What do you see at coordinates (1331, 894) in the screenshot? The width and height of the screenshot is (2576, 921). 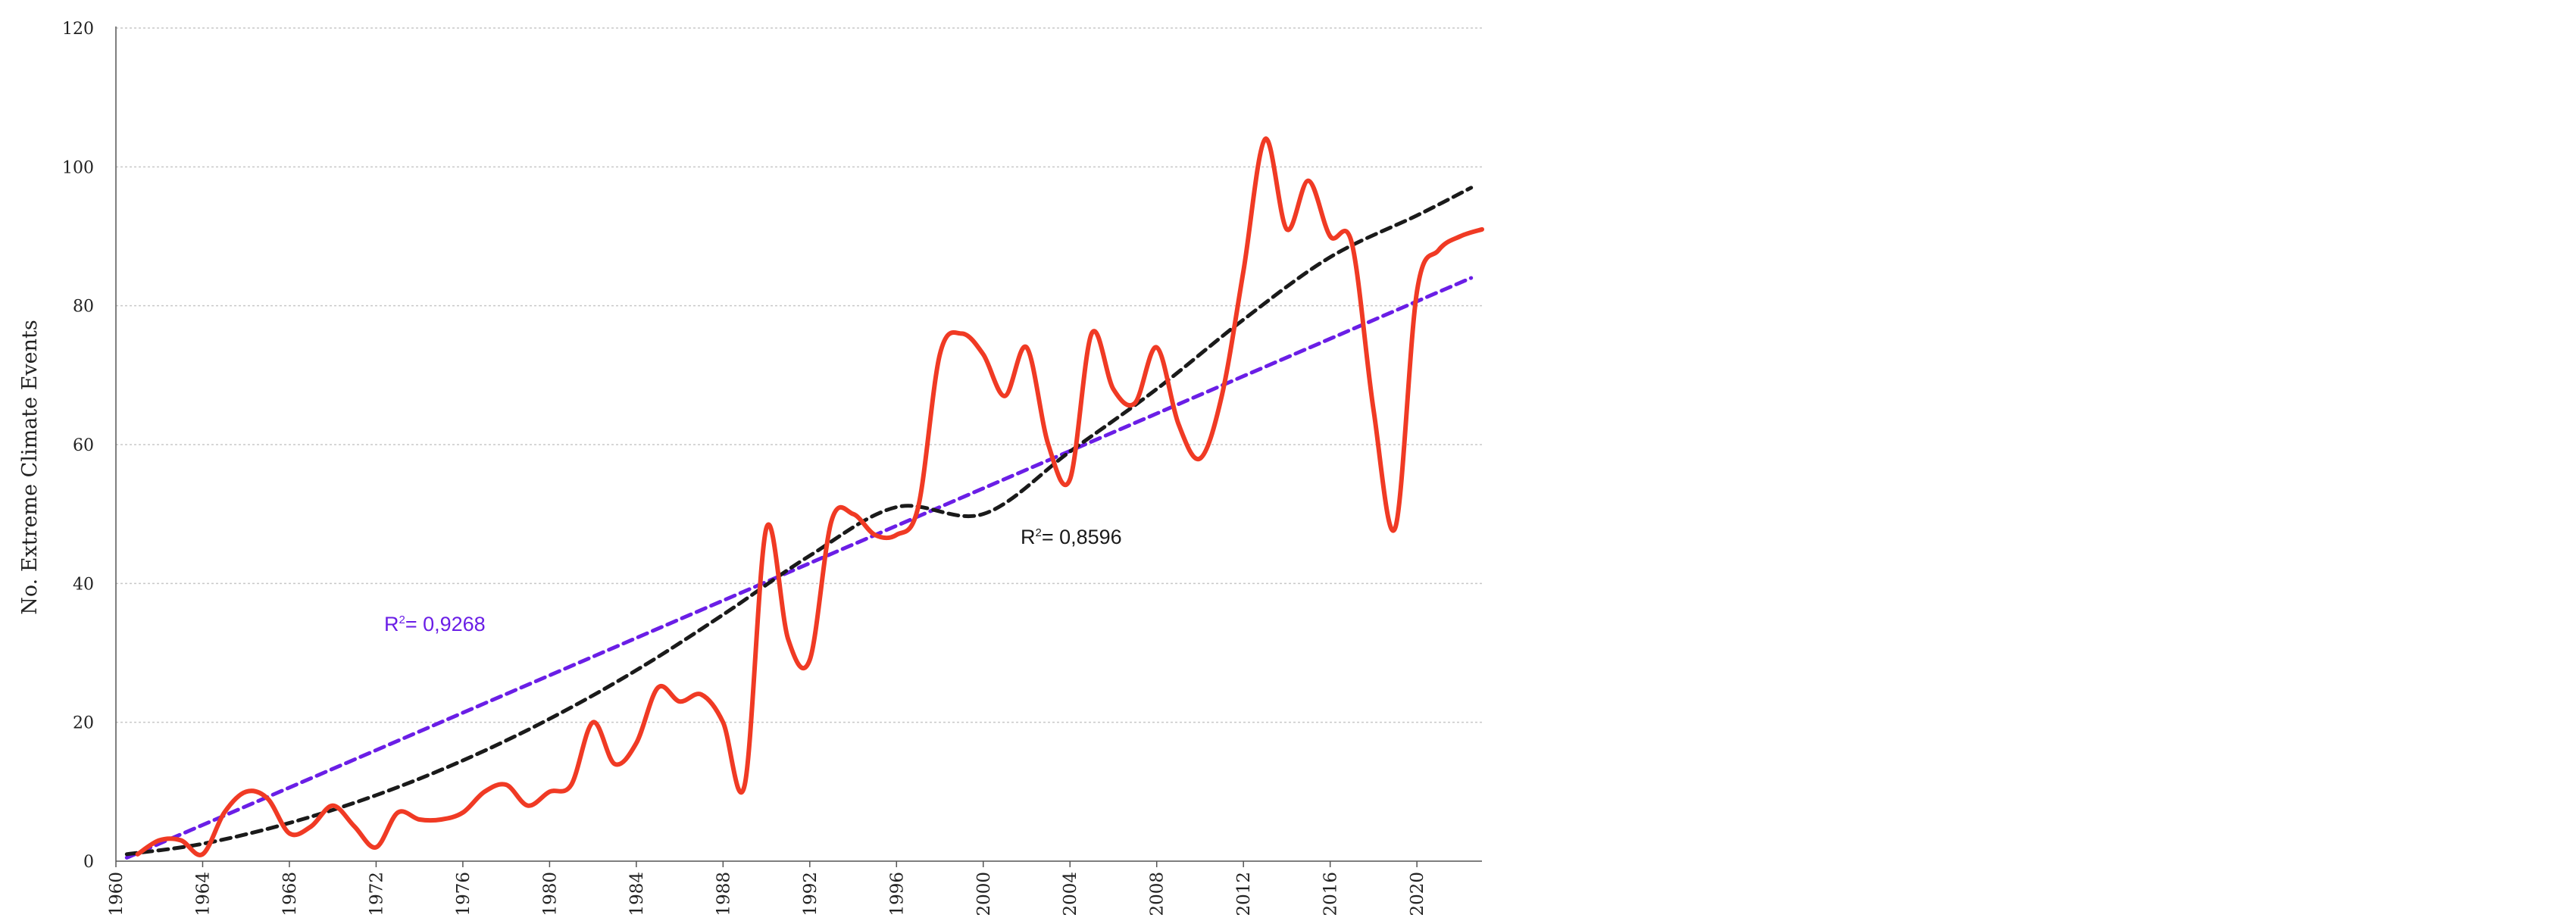 I see `x-tick-label: 2016` at bounding box center [1331, 894].